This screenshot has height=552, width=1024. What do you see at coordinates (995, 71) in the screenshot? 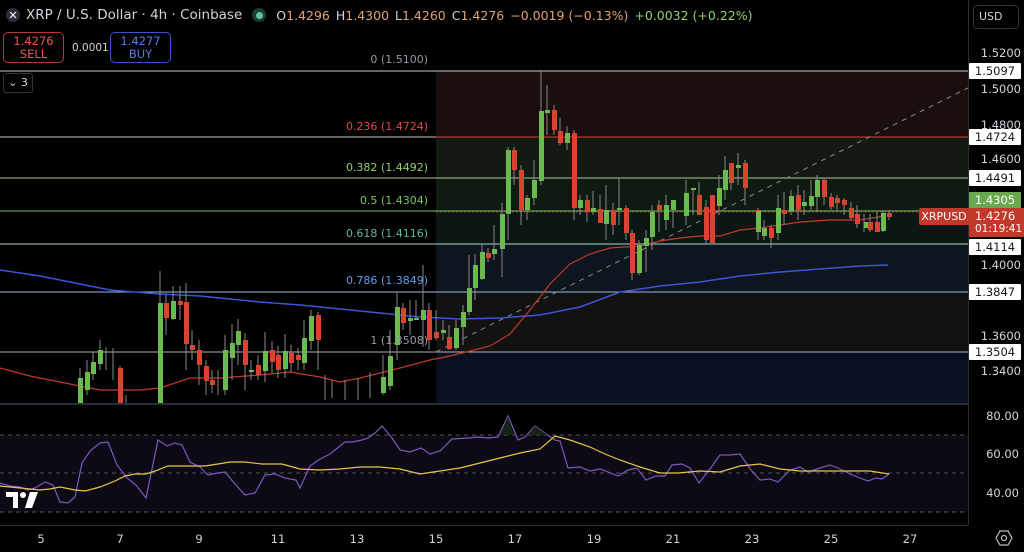
I see `level-label: 1.5097` at bounding box center [995, 71].